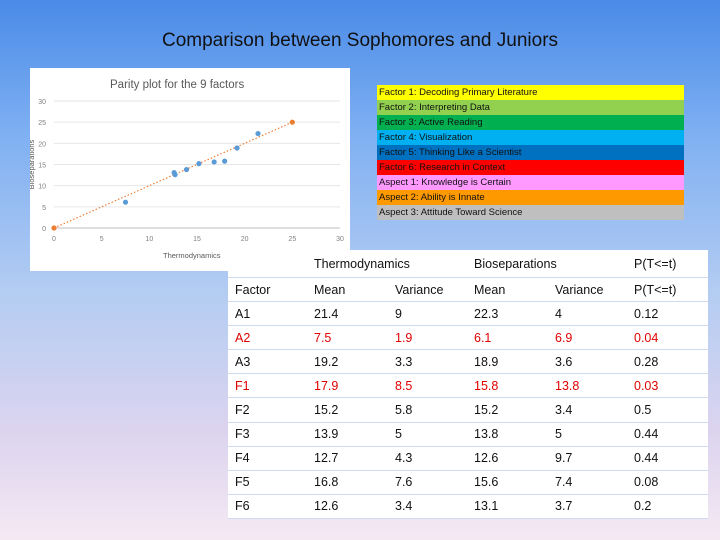 Image resolution: width=720 pixels, height=540 pixels. I want to click on legend-item: Aspect 1: Knowledge is Certain, so click(530, 182).